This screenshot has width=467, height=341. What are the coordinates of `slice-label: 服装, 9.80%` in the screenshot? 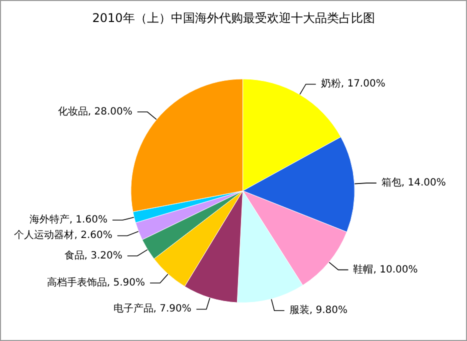 It's located at (318, 310).